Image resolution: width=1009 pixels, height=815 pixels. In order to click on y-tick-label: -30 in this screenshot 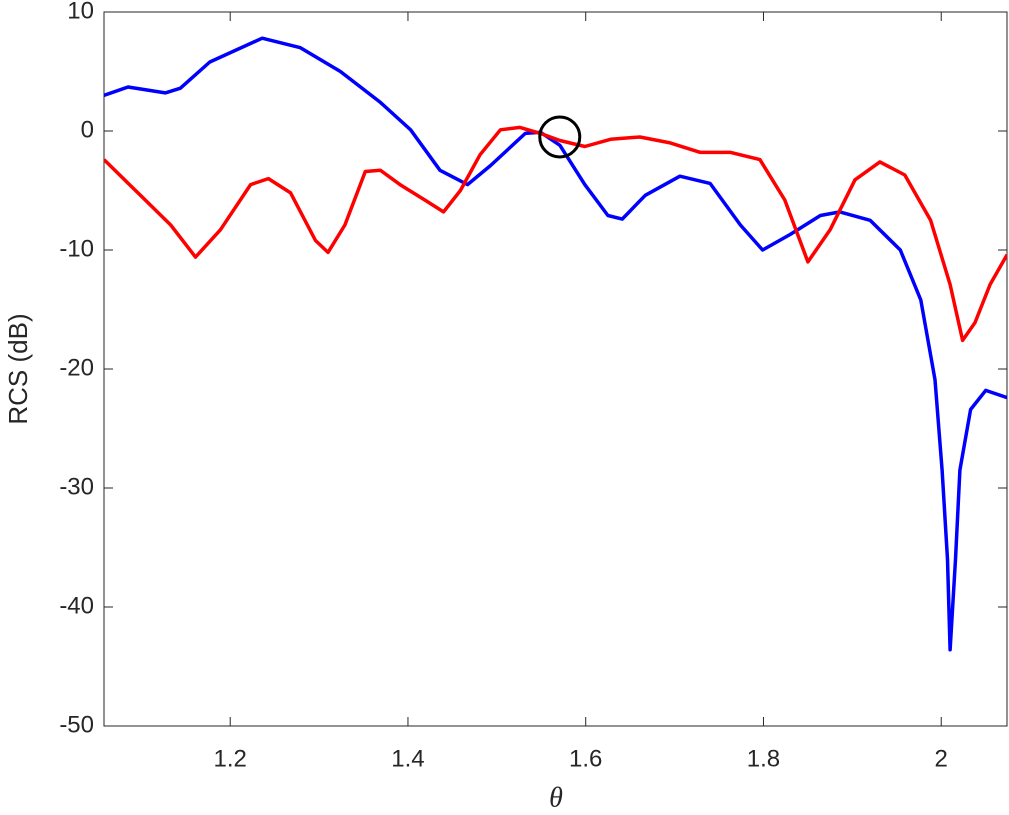, I will do `click(76, 486)`.